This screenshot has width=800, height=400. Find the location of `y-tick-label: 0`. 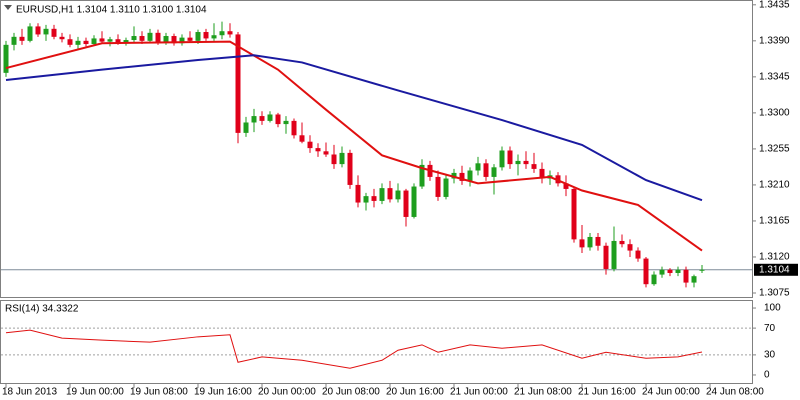

y-tick-label: 0 is located at coordinates (767, 375).